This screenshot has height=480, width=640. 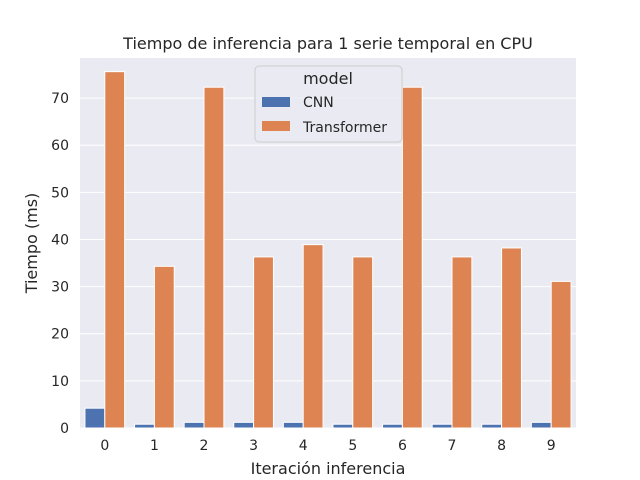 What do you see at coordinates (60, 240) in the screenshot?
I see `y-tick-label: 40` at bounding box center [60, 240].